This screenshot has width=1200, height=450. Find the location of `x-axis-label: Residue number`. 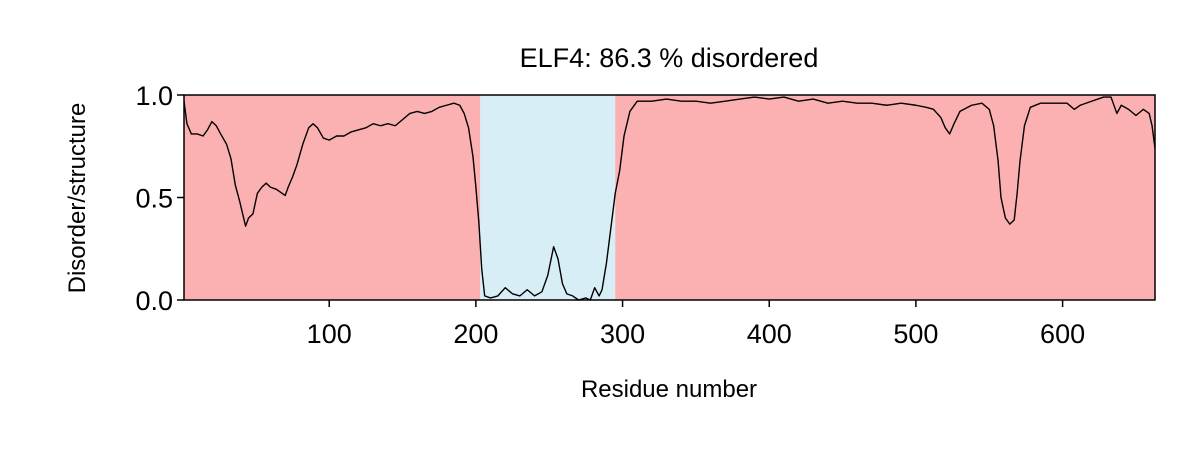

x-axis-label: Residue number is located at coordinates (669, 389).